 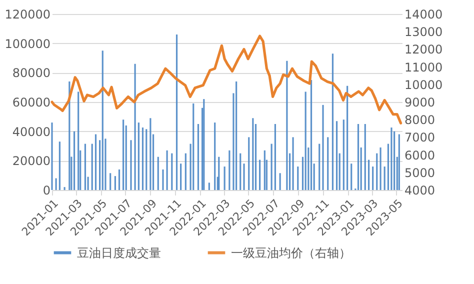 I want to click on y-tick-label: 80000, so click(x=31, y=73).